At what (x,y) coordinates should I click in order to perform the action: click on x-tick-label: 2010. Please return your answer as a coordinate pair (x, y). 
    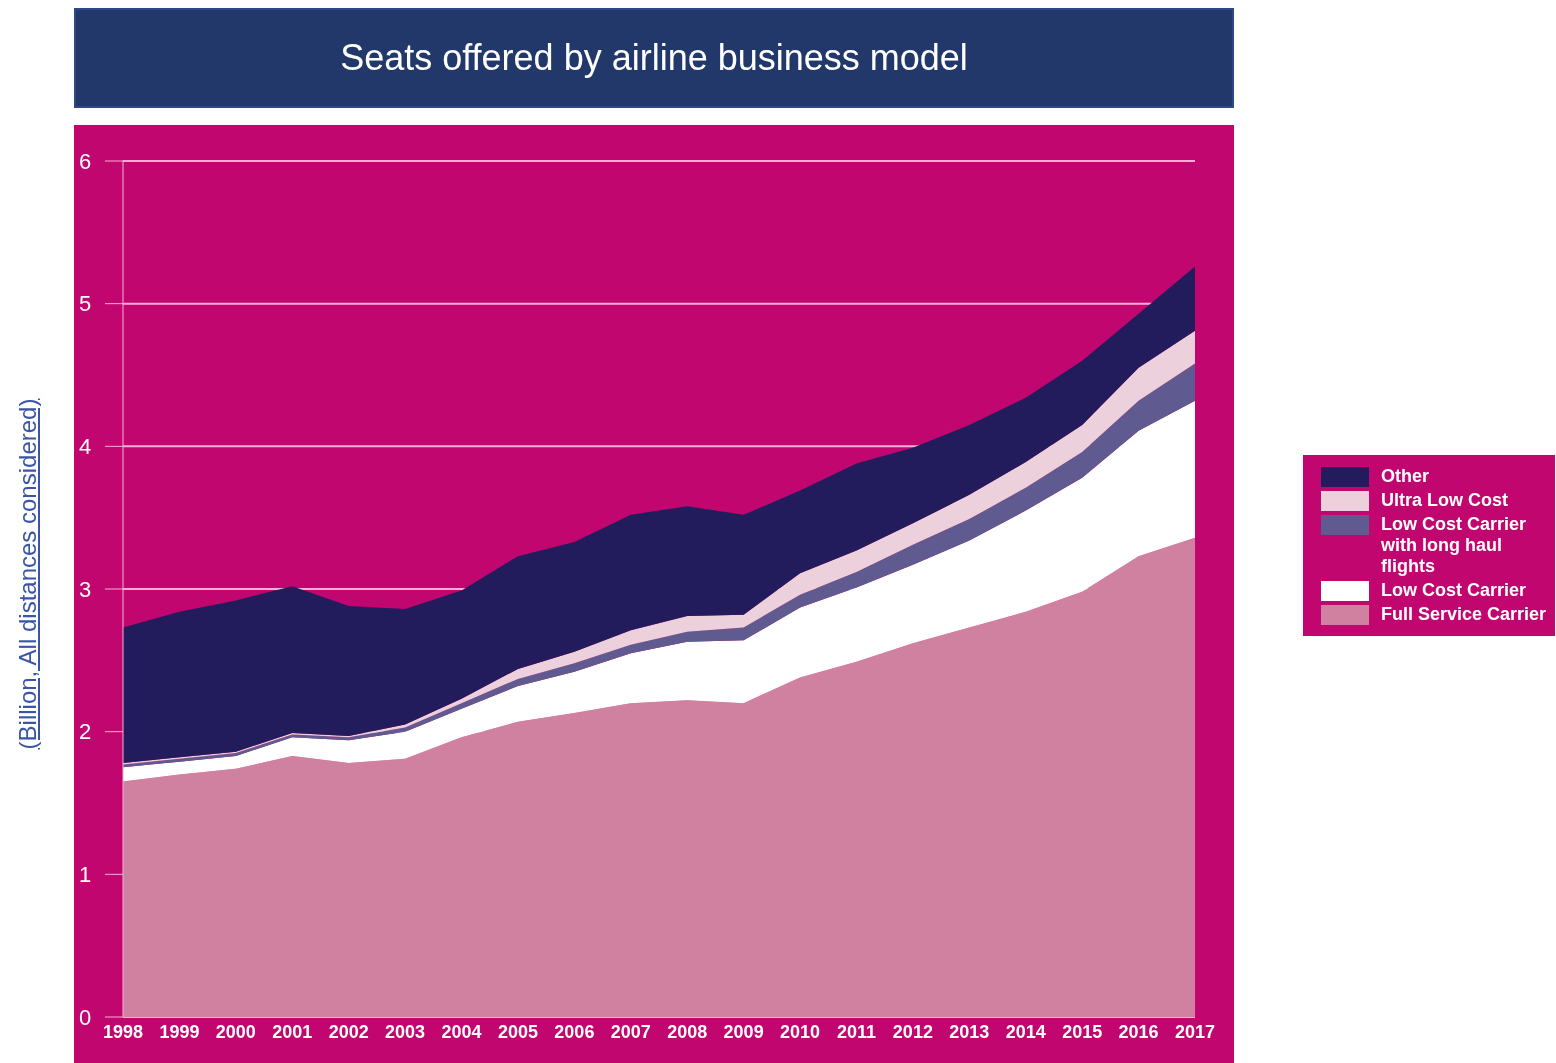
    Looking at the image, I should click on (800, 1031).